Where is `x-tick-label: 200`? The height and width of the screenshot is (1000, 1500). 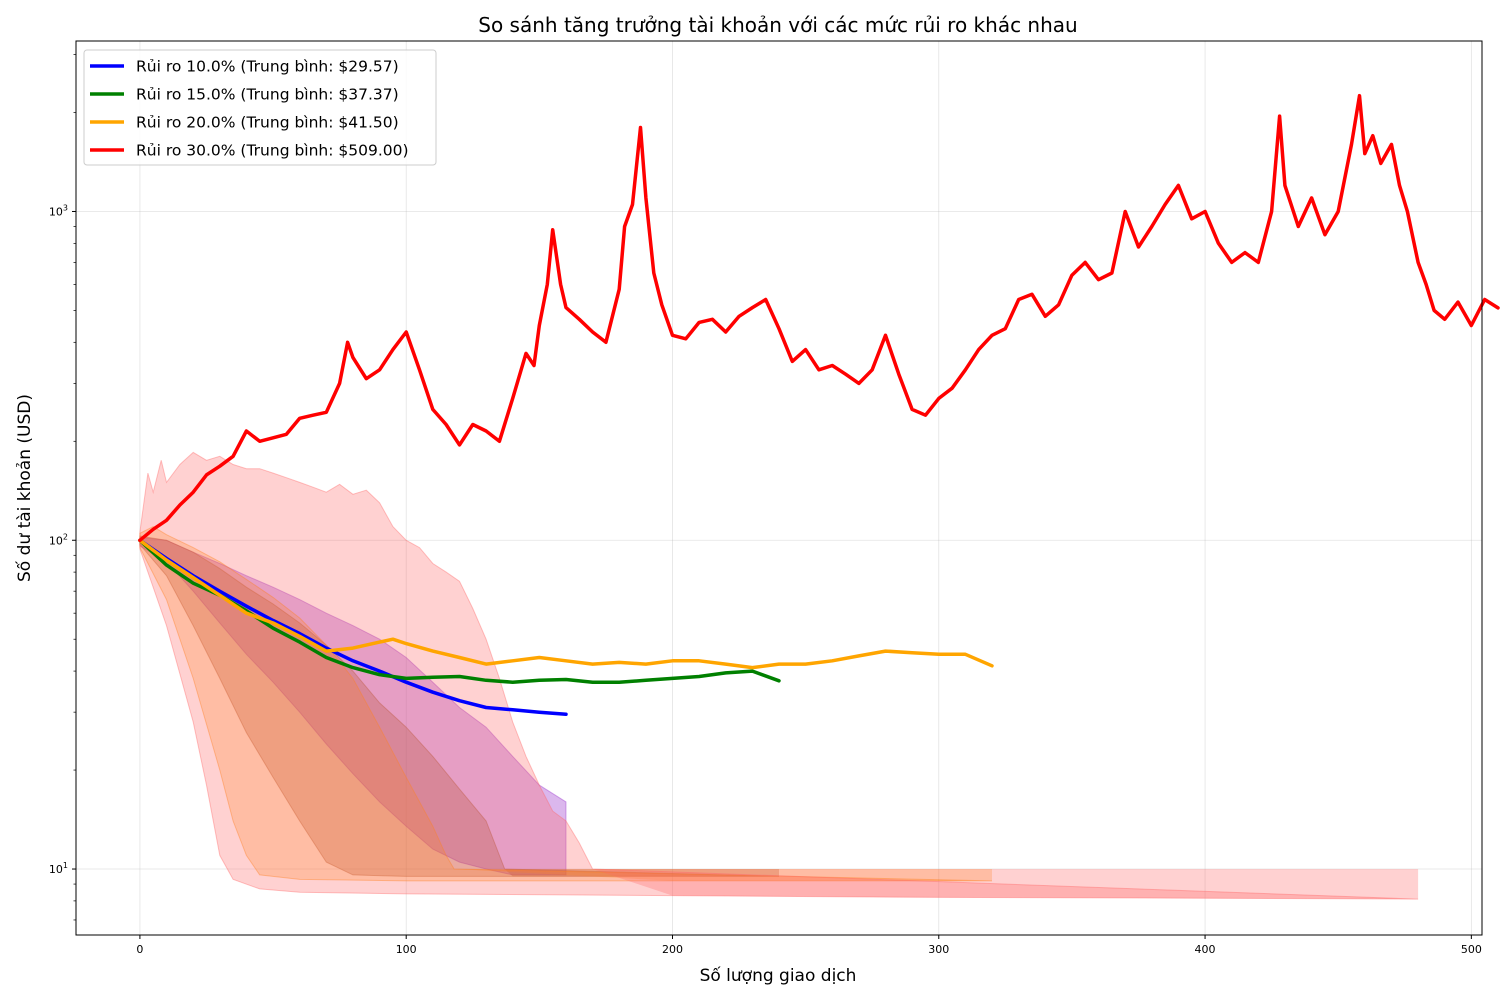 x-tick-label: 200 is located at coordinates (672, 949).